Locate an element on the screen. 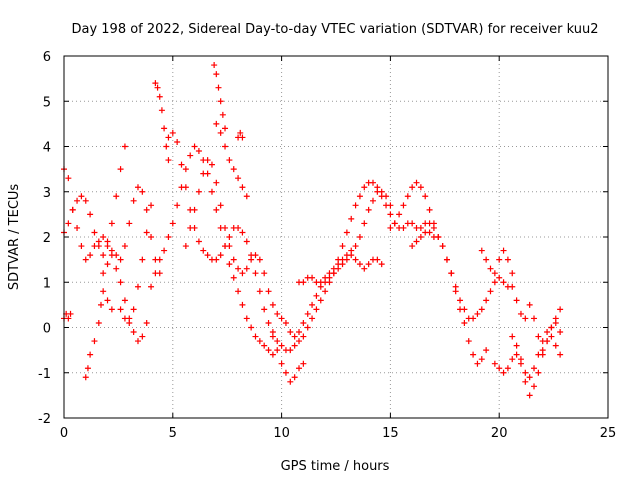  x-tick-label: 5 is located at coordinates (173, 433).